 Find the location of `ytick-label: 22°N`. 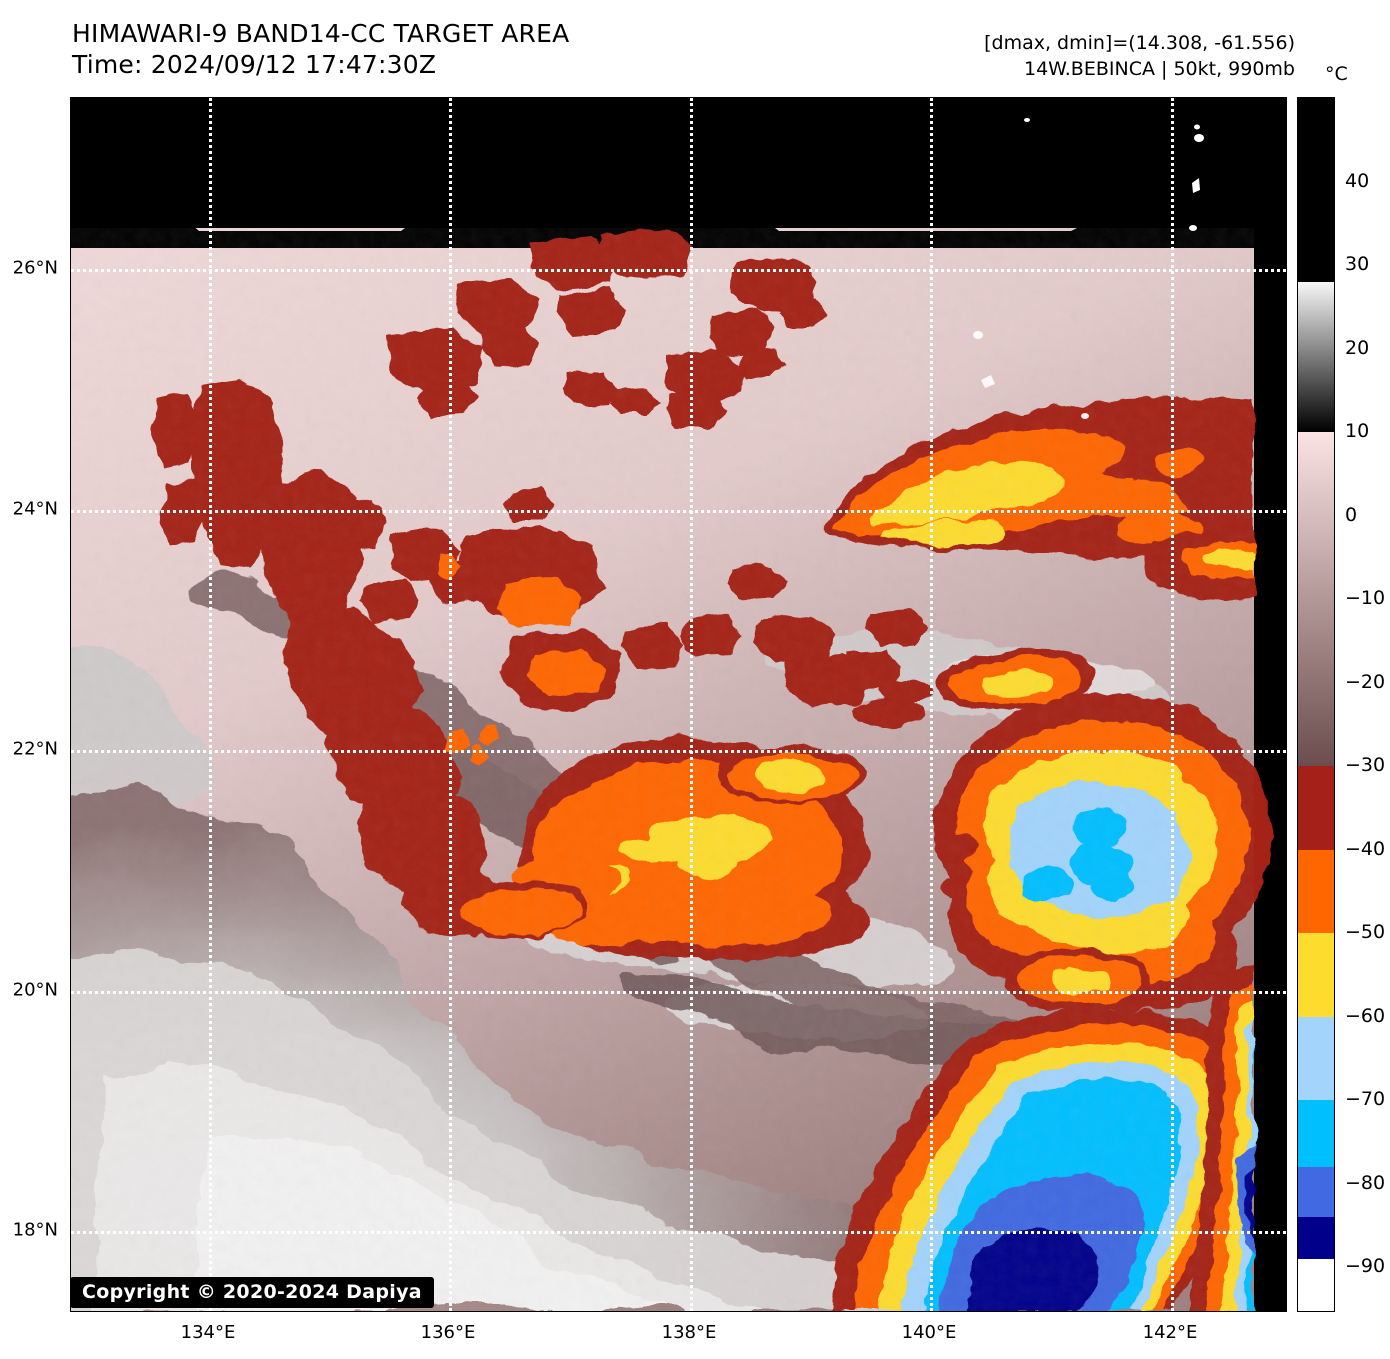

ytick-label: 22°N is located at coordinates (35, 749).